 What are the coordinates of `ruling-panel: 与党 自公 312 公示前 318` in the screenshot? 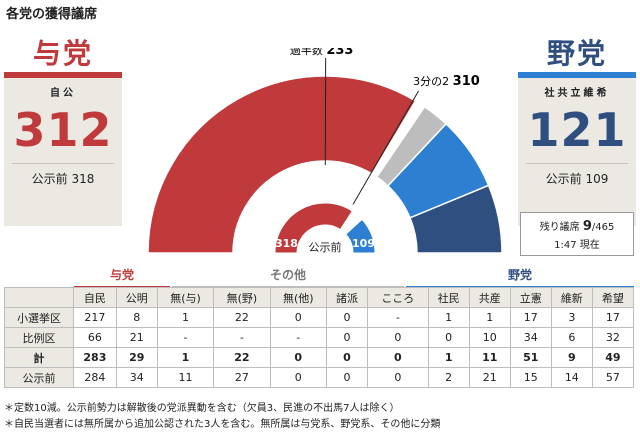 It's located at (63, 131).